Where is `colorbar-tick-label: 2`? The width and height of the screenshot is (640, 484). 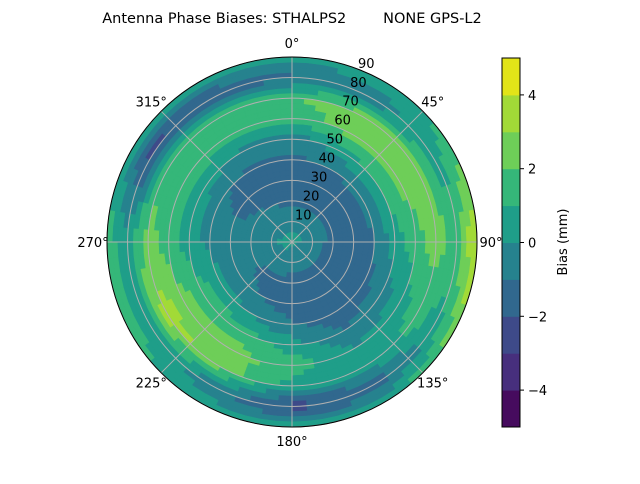
colorbar-tick-label: 2 is located at coordinates (532, 170).